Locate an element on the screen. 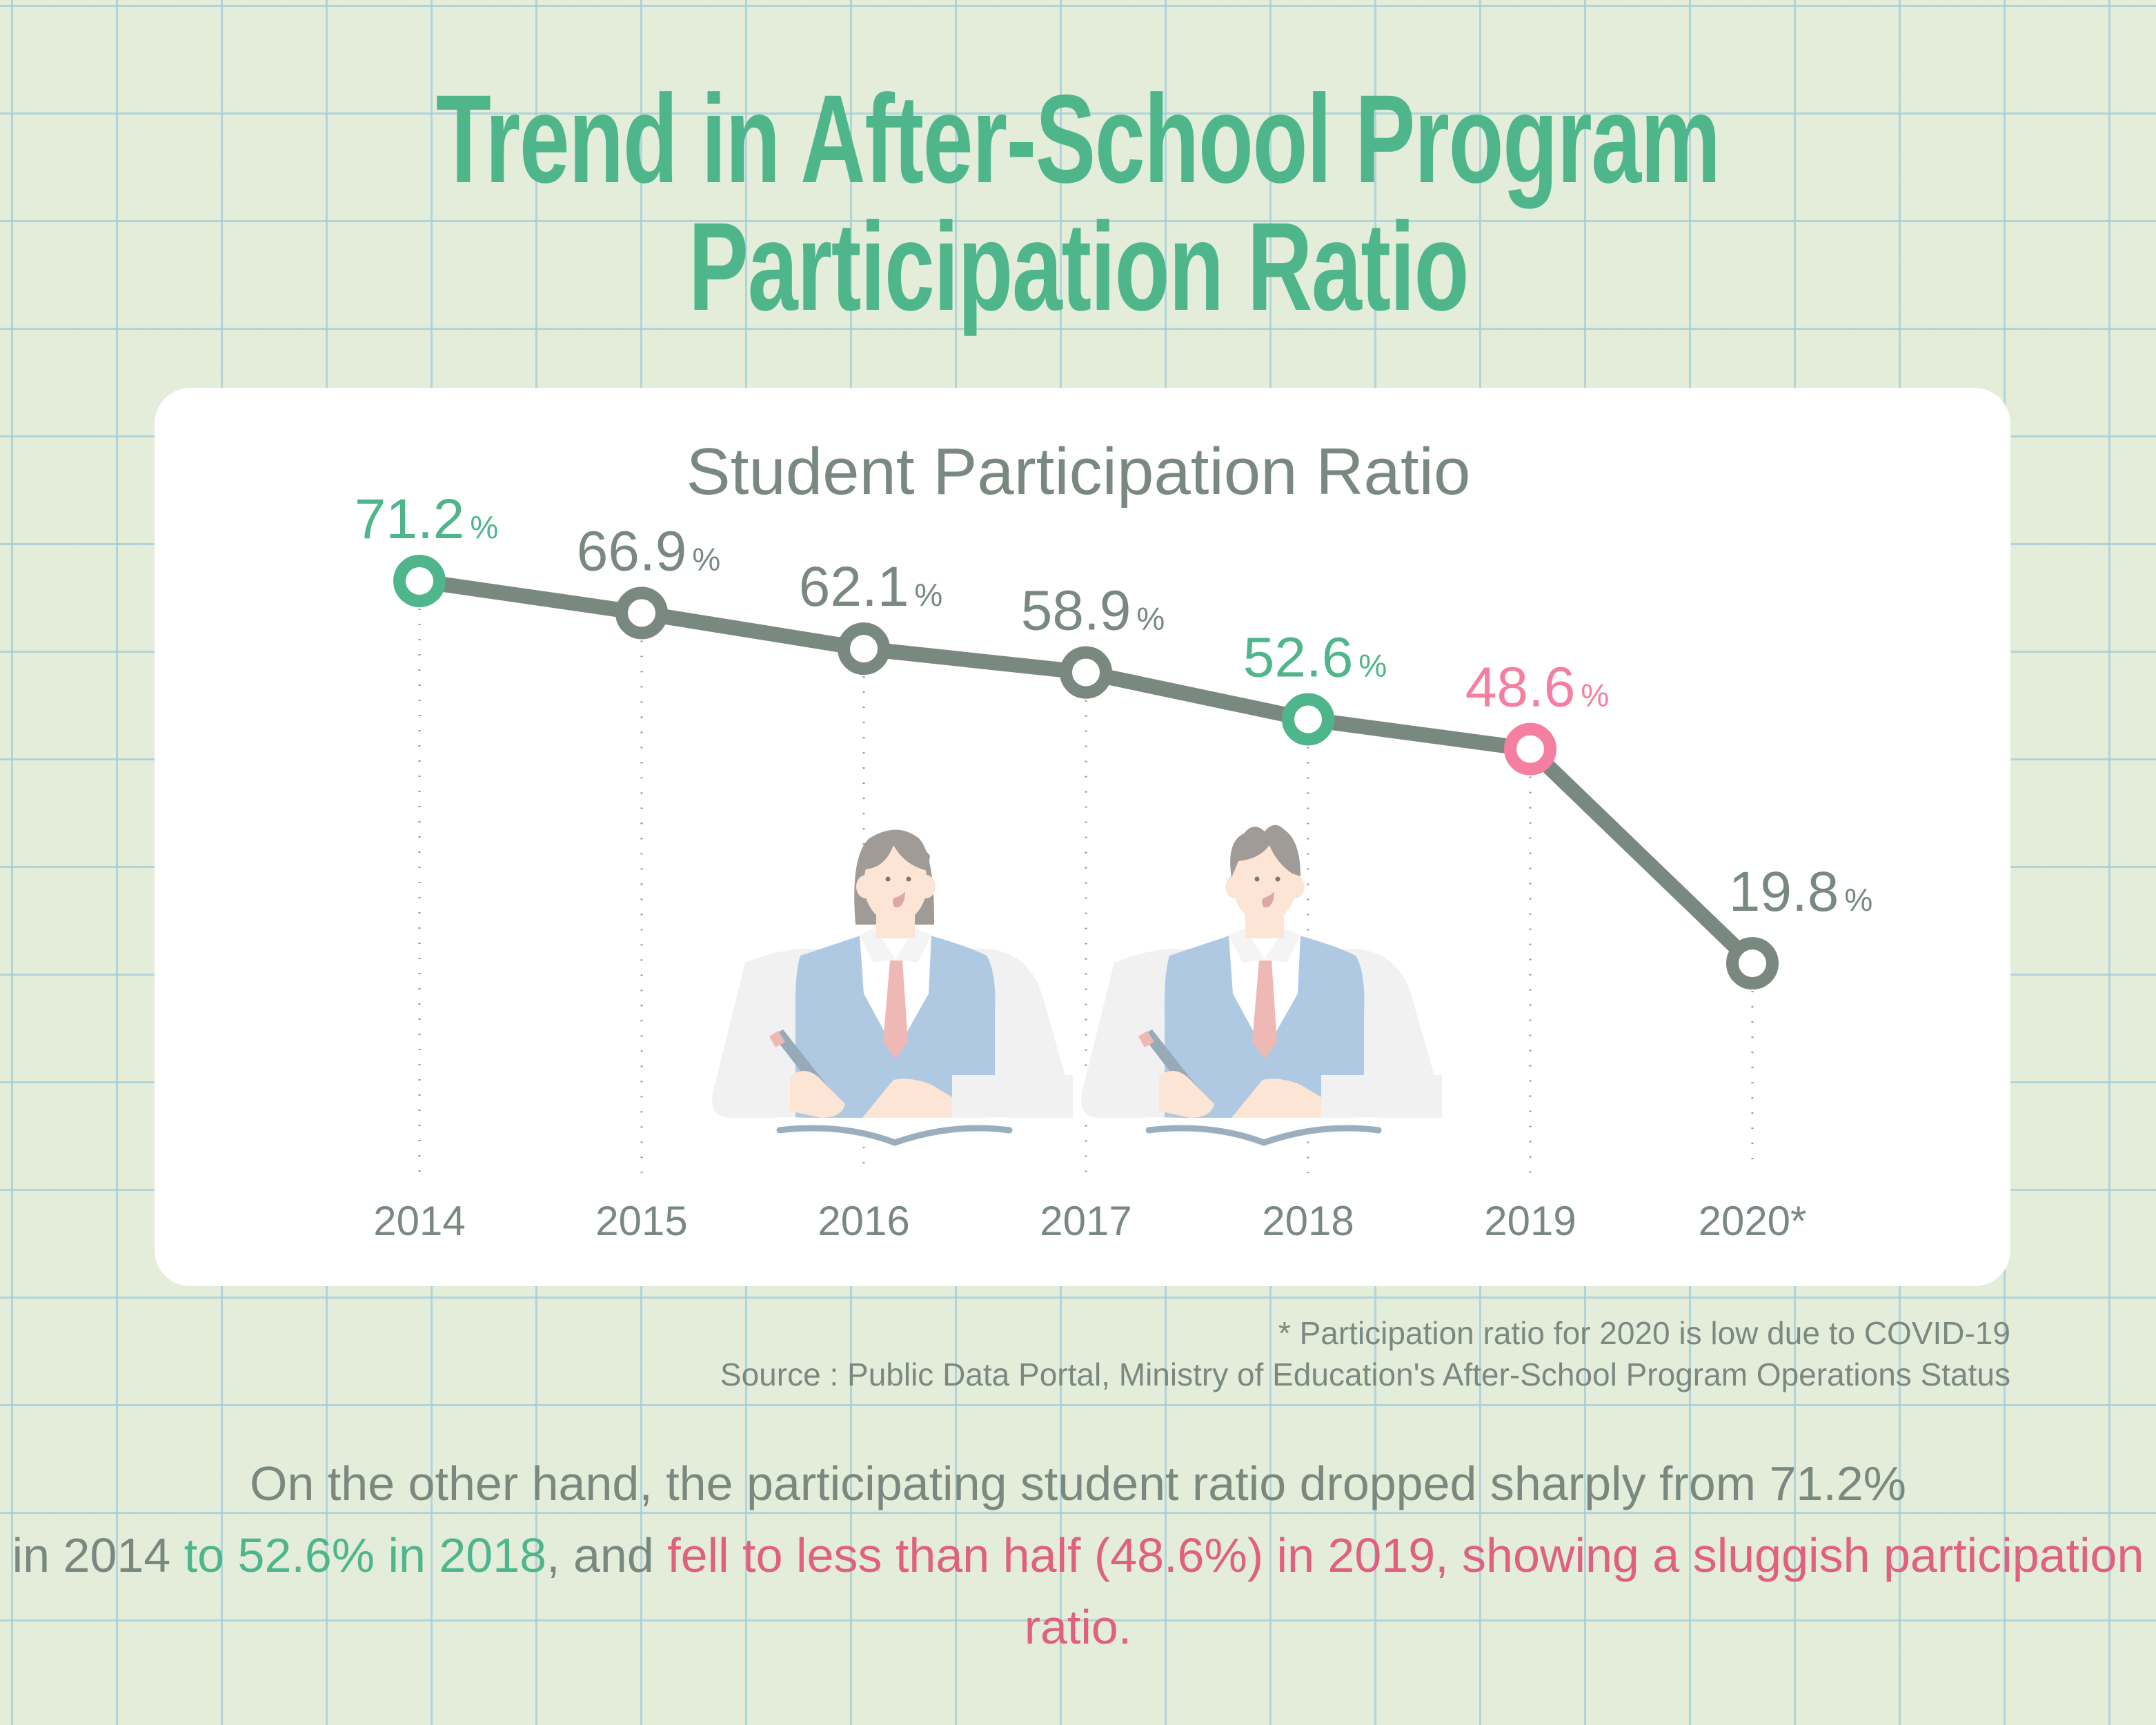 The height and width of the screenshot is (1725, 2156). data-label: 71.2% is located at coordinates (427, 519).